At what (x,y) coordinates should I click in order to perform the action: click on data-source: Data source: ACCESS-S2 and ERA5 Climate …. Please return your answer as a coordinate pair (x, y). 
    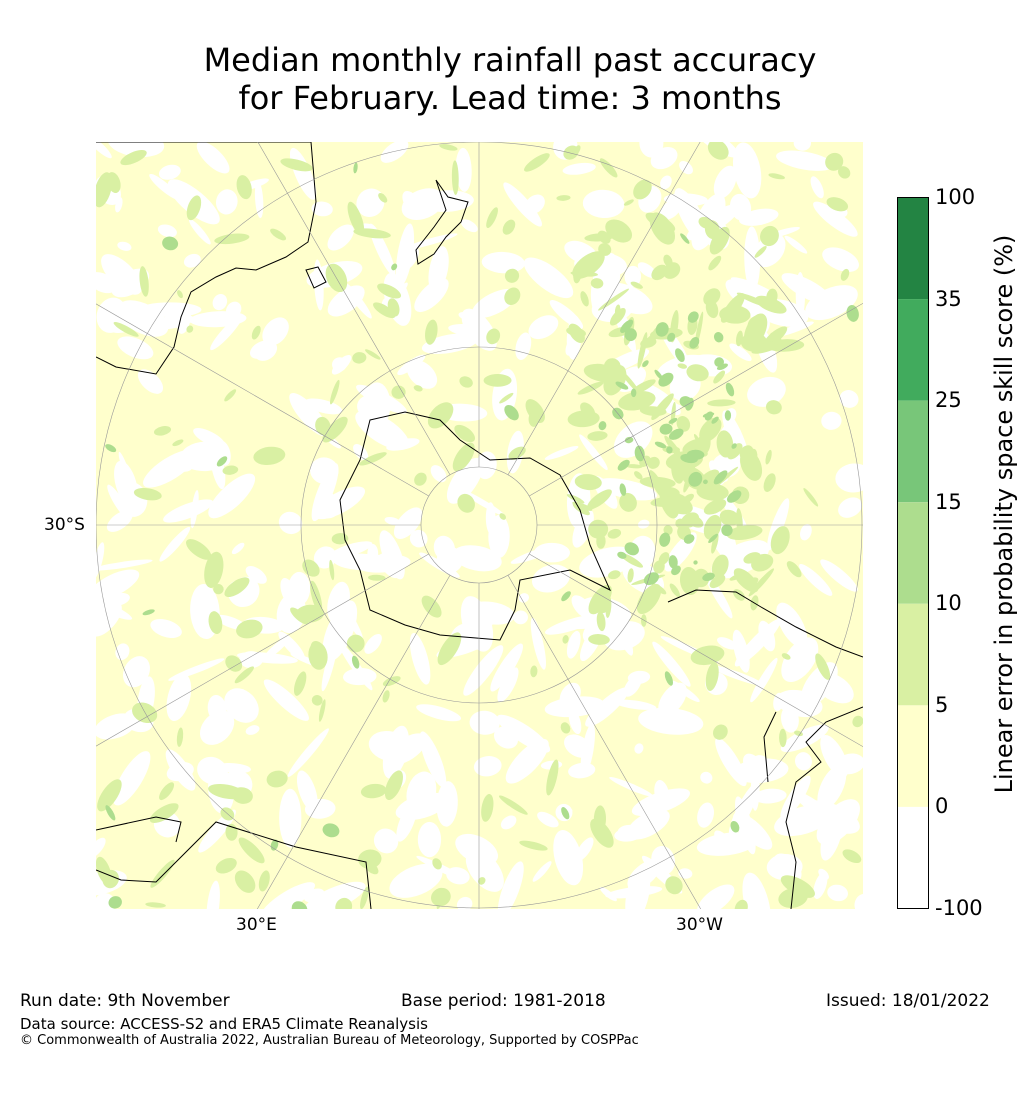
    Looking at the image, I should click on (224, 1024).